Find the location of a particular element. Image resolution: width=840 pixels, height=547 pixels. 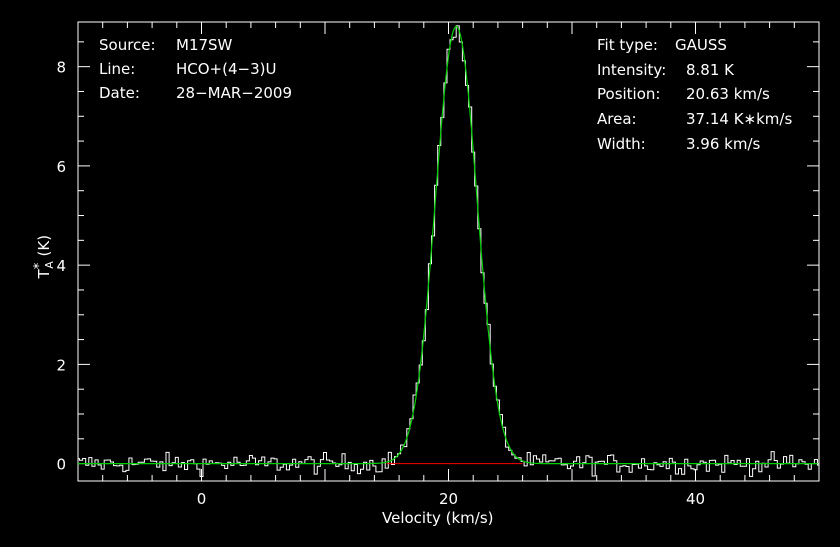

fit-type-value: GAUSS is located at coordinates (701, 45).